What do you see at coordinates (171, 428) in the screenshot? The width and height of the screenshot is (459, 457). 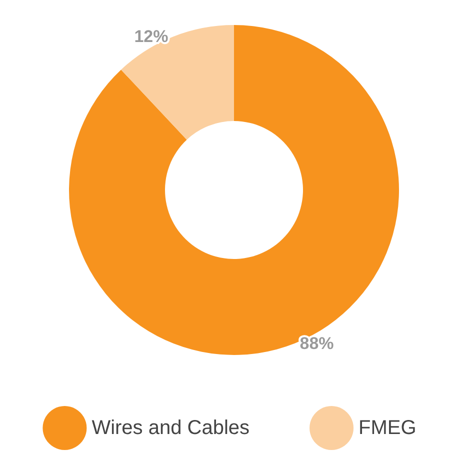 I see `legend-label: Wires and Cables` at bounding box center [171, 428].